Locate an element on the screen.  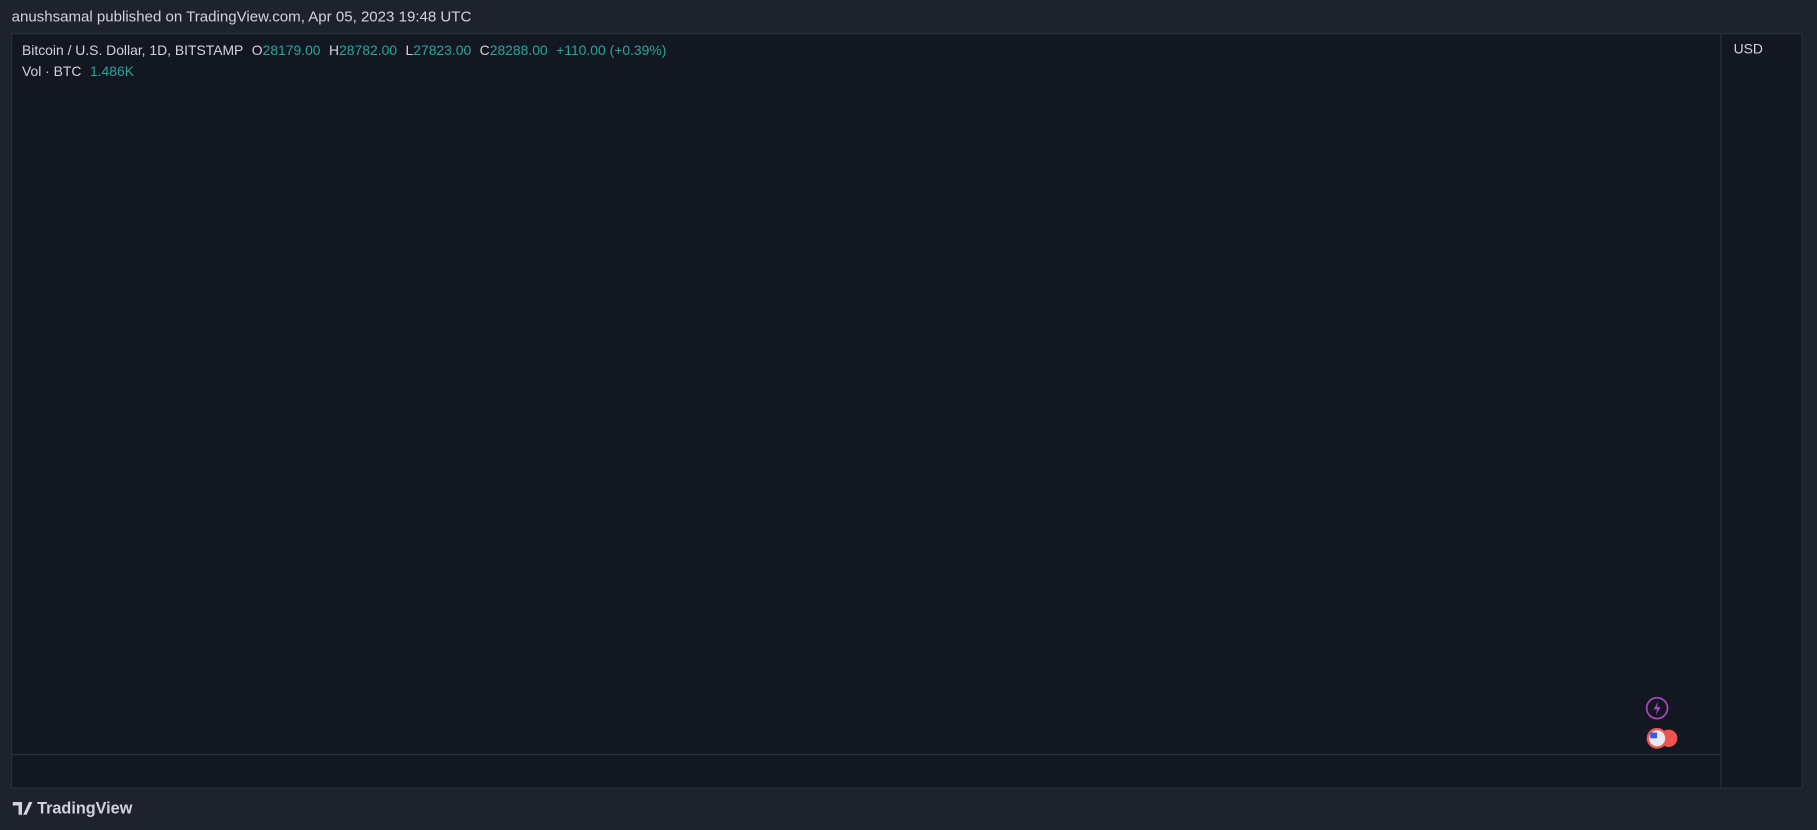
volume-legend: Vol · BTC 1.486K is located at coordinates (78, 71).